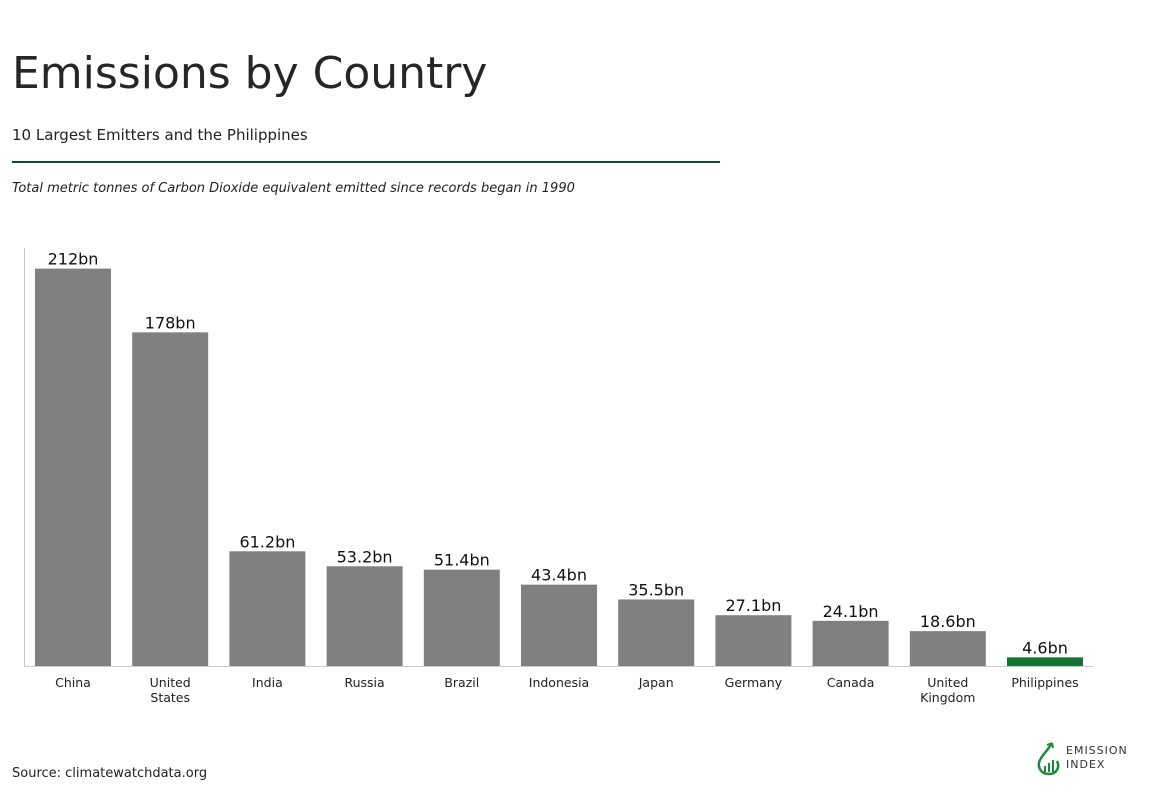  What do you see at coordinates (170, 322) in the screenshot?
I see `data-label: 178bn` at bounding box center [170, 322].